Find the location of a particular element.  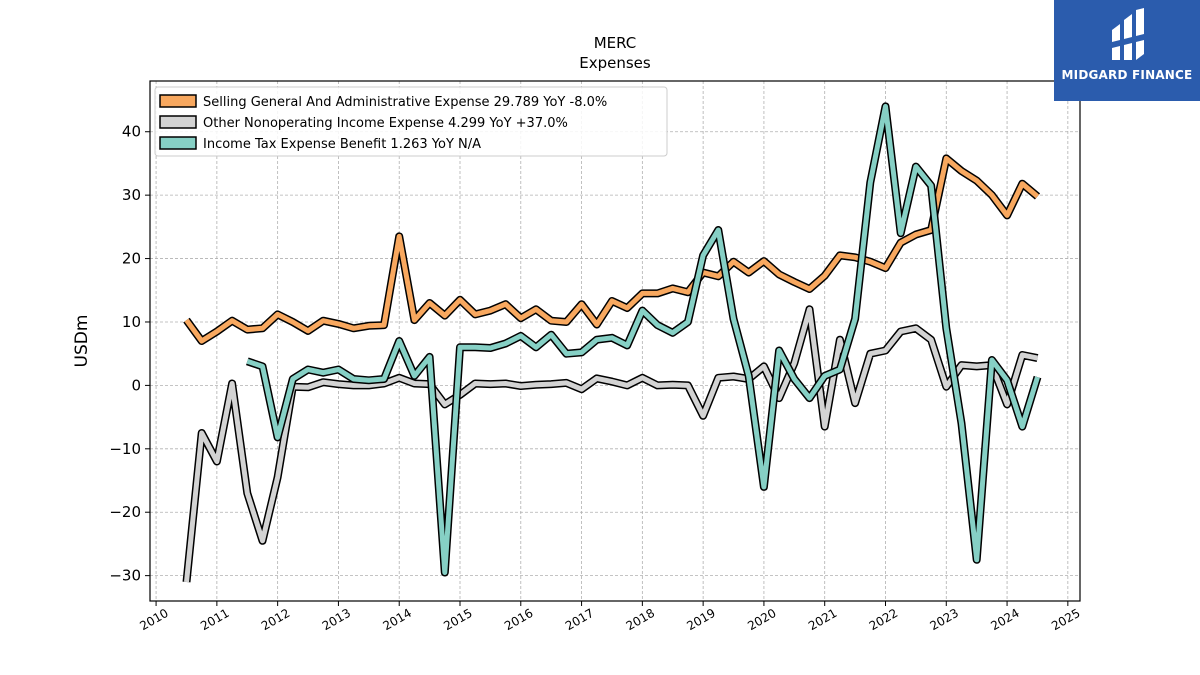

x-tick-label: 2017 is located at coordinates (579, 619).